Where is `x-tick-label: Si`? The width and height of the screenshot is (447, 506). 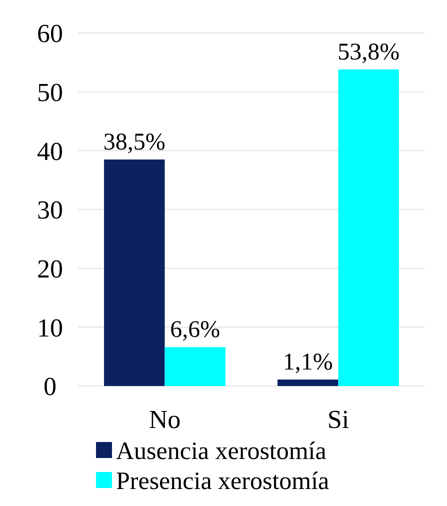 x-tick-label: Si is located at coordinates (338, 419).